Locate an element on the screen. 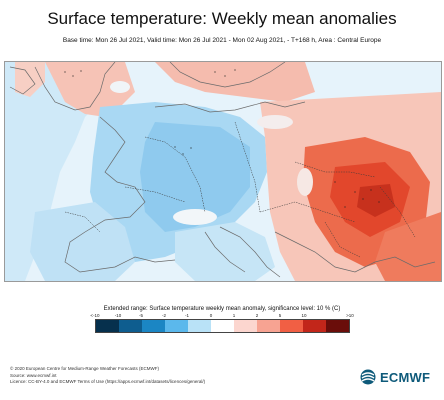  border-romania is located at coordinates (397, 212).